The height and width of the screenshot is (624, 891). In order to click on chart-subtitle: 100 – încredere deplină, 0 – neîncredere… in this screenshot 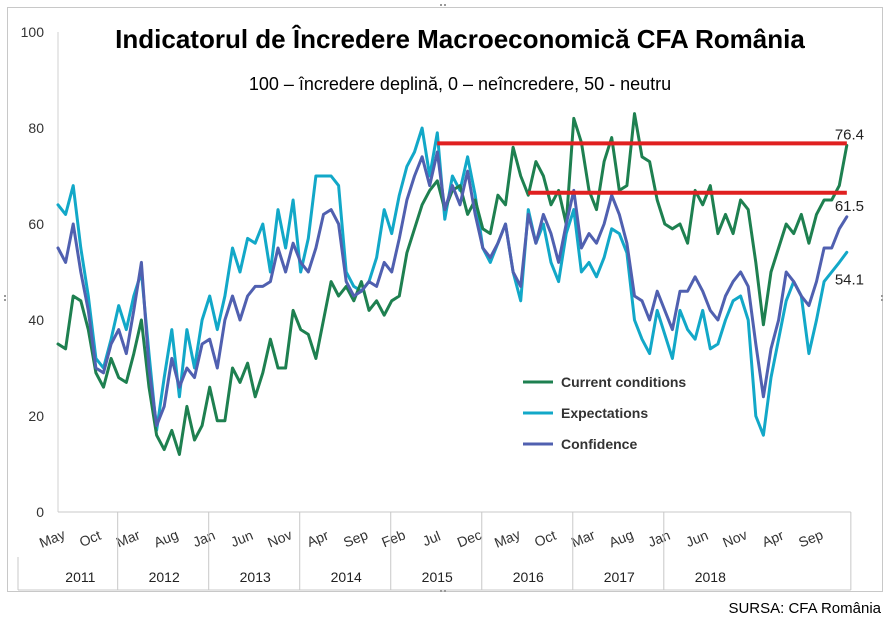, I will do `click(460, 84)`.